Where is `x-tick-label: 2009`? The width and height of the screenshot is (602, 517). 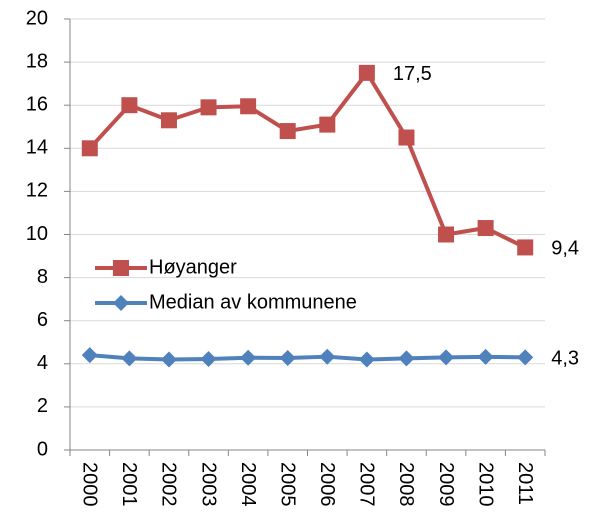 x-tick-label: 2009 is located at coordinates (446, 484).